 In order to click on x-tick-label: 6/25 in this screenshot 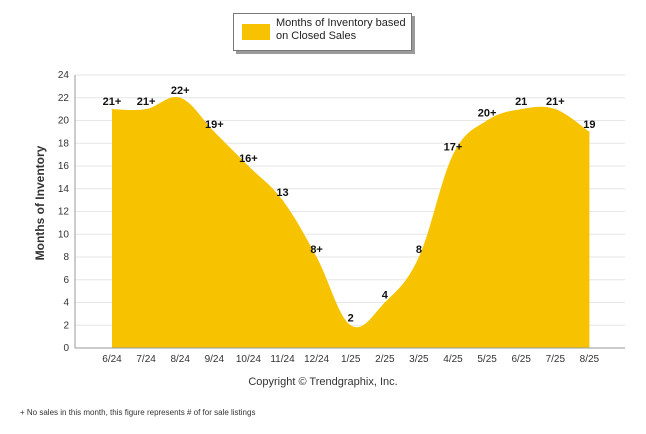, I will do `click(521, 359)`.